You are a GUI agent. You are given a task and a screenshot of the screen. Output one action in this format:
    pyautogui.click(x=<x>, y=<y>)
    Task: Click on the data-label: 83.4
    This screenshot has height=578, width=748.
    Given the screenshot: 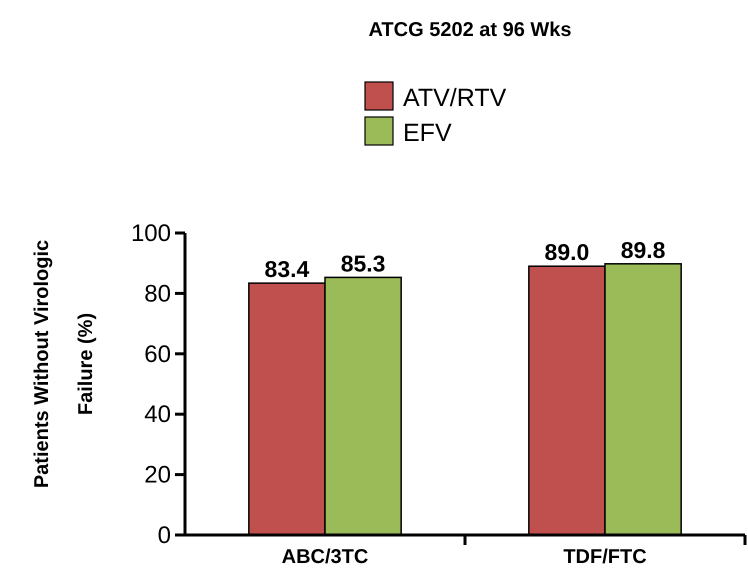 What is the action you would take?
    pyautogui.click(x=287, y=269)
    